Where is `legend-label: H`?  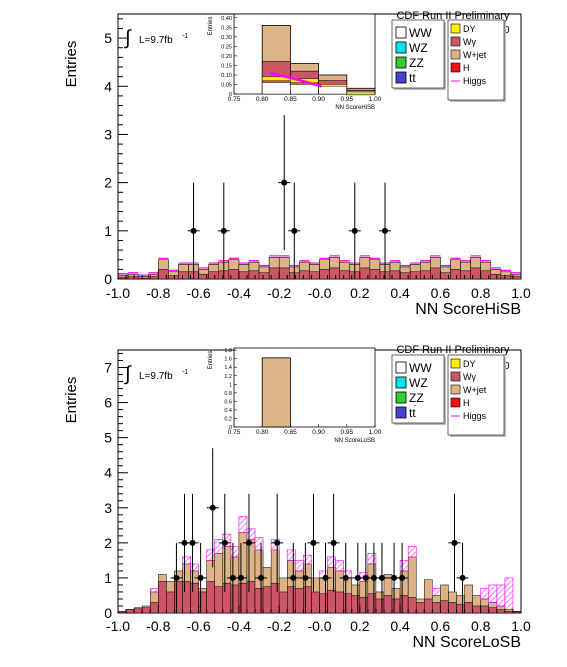 legend-label: H is located at coordinates (466, 403).